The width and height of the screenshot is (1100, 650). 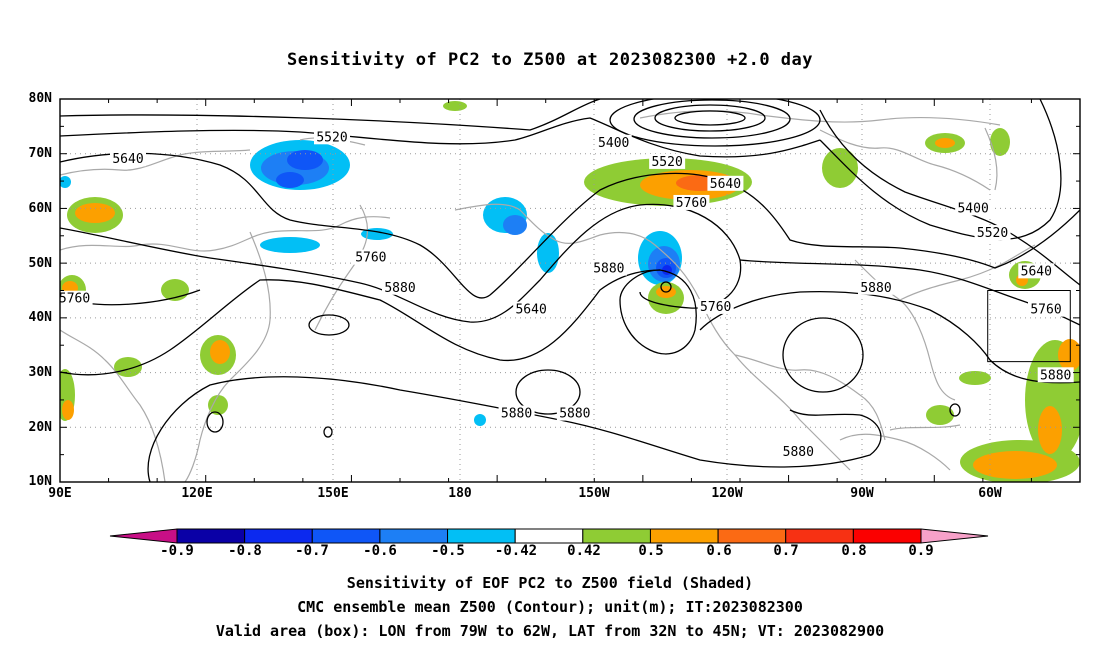 I want to click on lat-label: 60N, so click(x=40, y=208).